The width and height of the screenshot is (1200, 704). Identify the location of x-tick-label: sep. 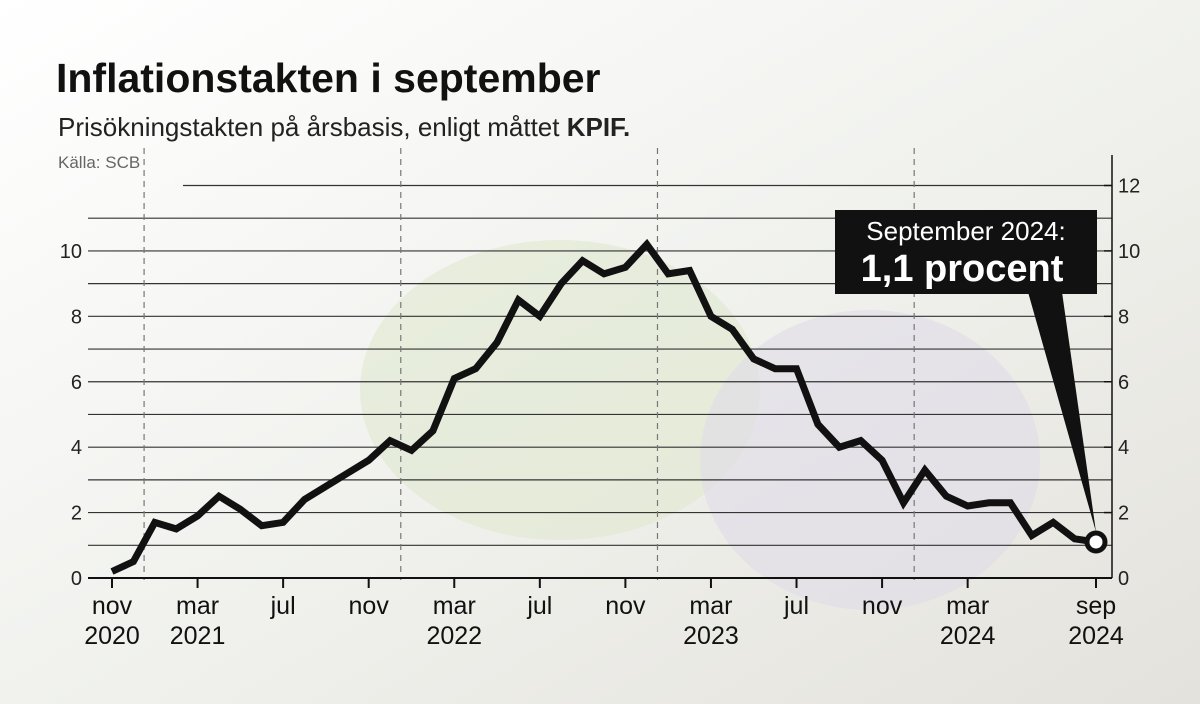
(1096, 606).